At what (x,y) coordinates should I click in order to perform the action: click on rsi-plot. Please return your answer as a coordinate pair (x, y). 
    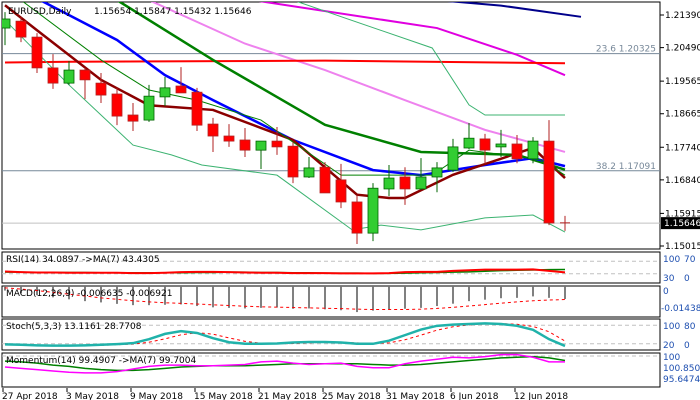
    Looking at the image, I should click on (331, 267).